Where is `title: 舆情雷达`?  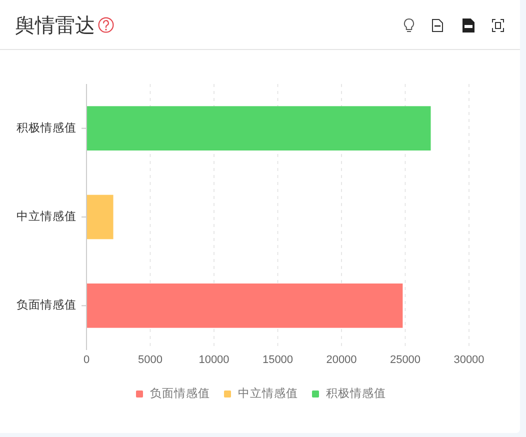 title: 舆情雷达 is located at coordinates (55, 26).